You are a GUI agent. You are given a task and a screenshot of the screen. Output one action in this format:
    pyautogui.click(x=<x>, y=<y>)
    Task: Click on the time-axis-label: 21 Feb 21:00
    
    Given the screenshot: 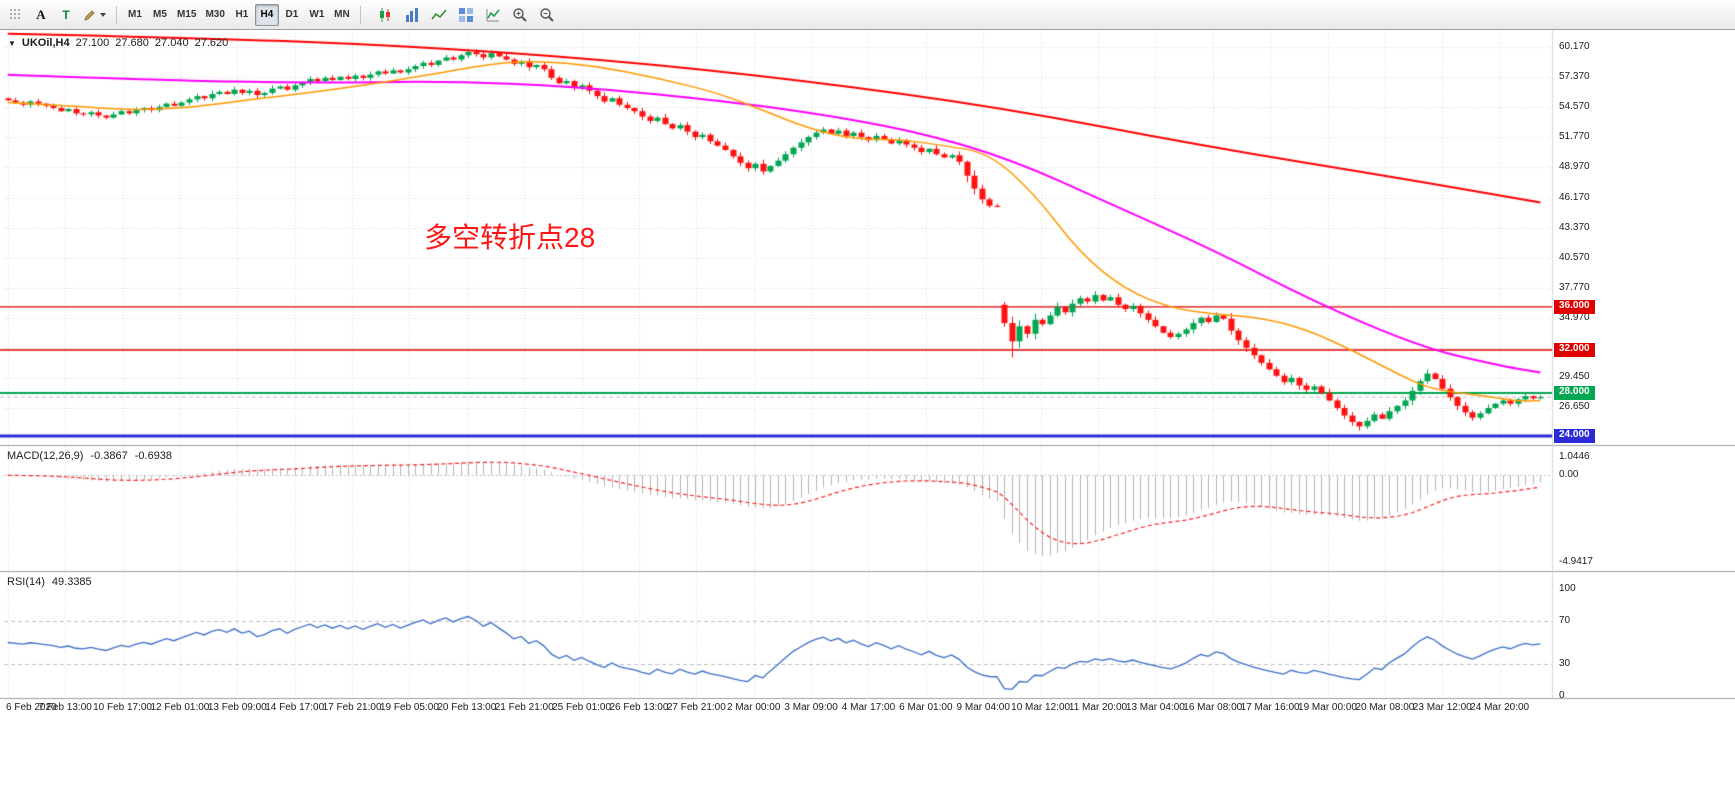 What is the action you would take?
    pyautogui.click(x=524, y=707)
    